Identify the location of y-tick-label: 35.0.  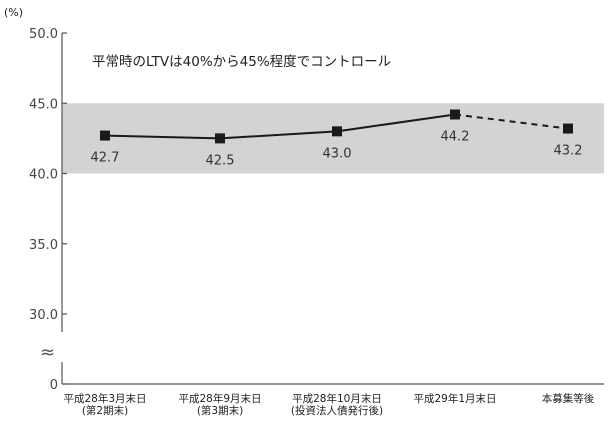
(43, 245).